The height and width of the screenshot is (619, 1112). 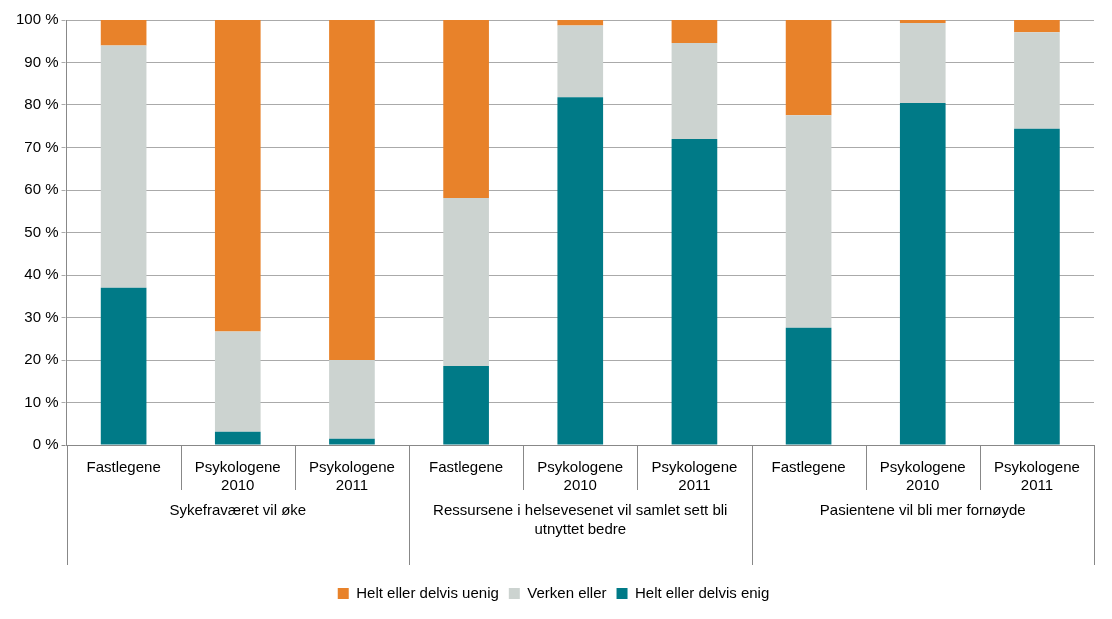 What do you see at coordinates (45, 444) in the screenshot?
I see `y-tick-label: 0 %` at bounding box center [45, 444].